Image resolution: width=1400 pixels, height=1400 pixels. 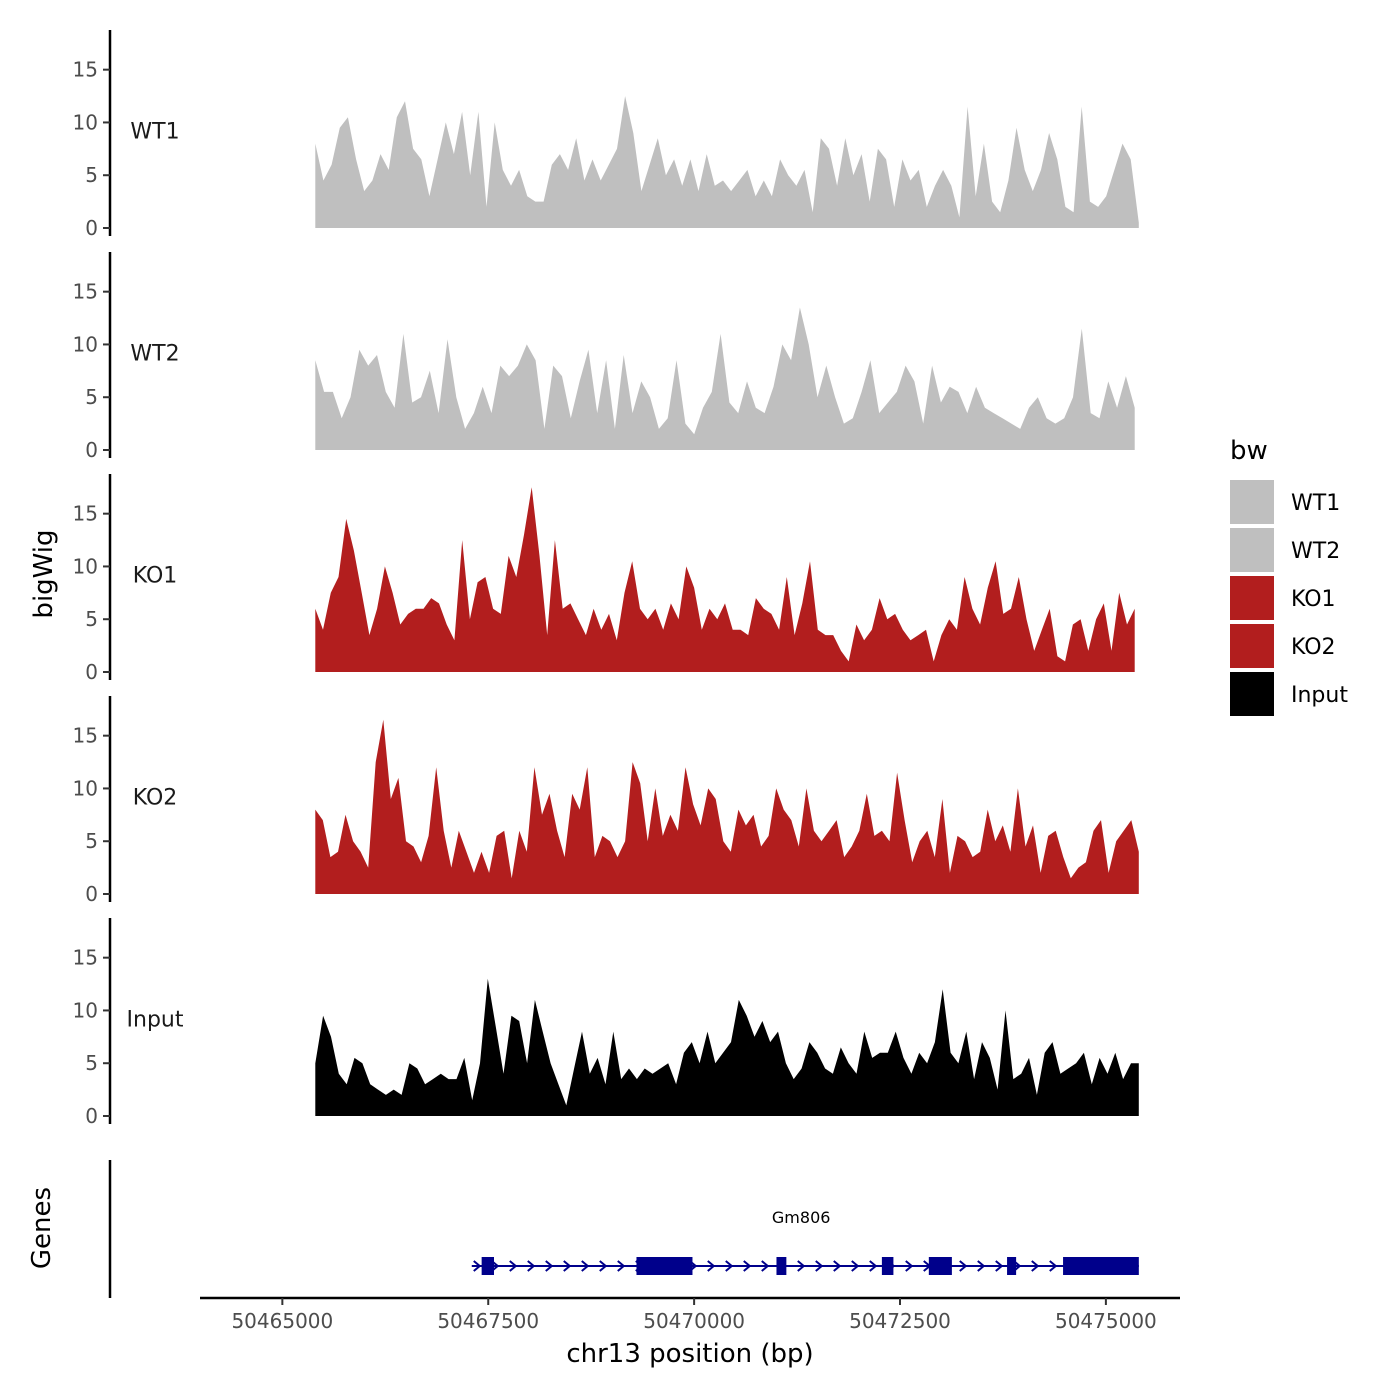 What do you see at coordinates (91, 397) in the screenshot?
I see `y-tick-label-wt2-5: 5` at bounding box center [91, 397].